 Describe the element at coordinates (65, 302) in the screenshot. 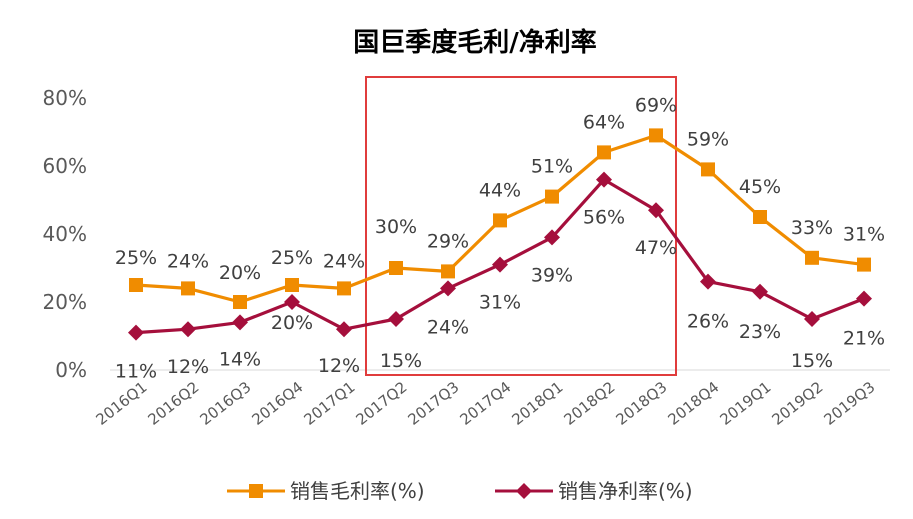

I see `y-tick-label: 20%` at that location.